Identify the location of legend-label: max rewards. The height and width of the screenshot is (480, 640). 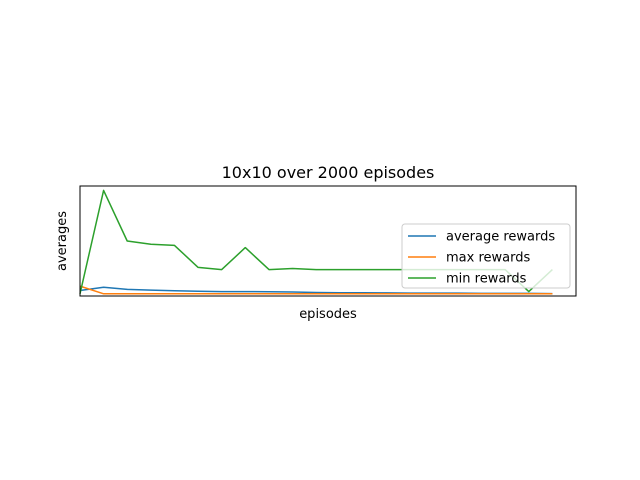
(488, 258).